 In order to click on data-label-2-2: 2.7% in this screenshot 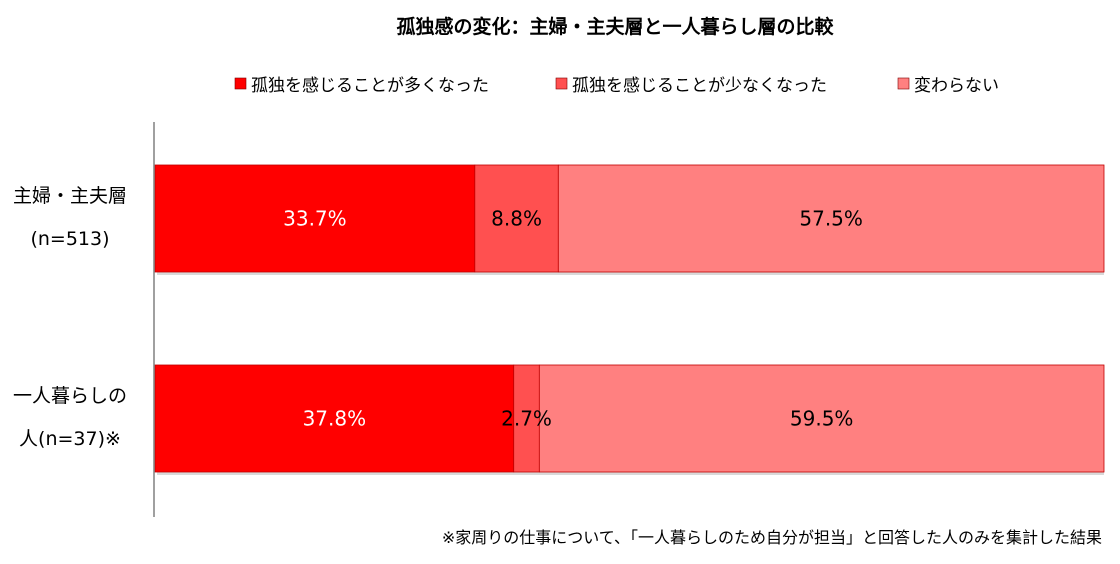, I will do `click(526, 419)`.